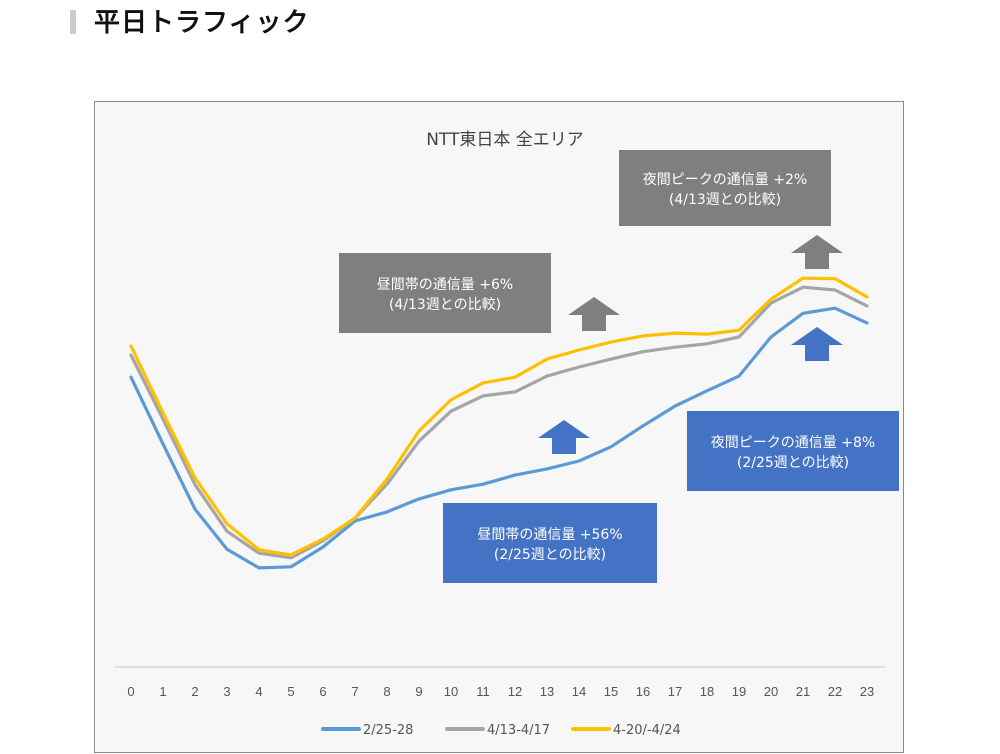  What do you see at coordinates (643, 691) in the screenshot?
I see `x-tick-label: 16` at bounding box center [643, 691].